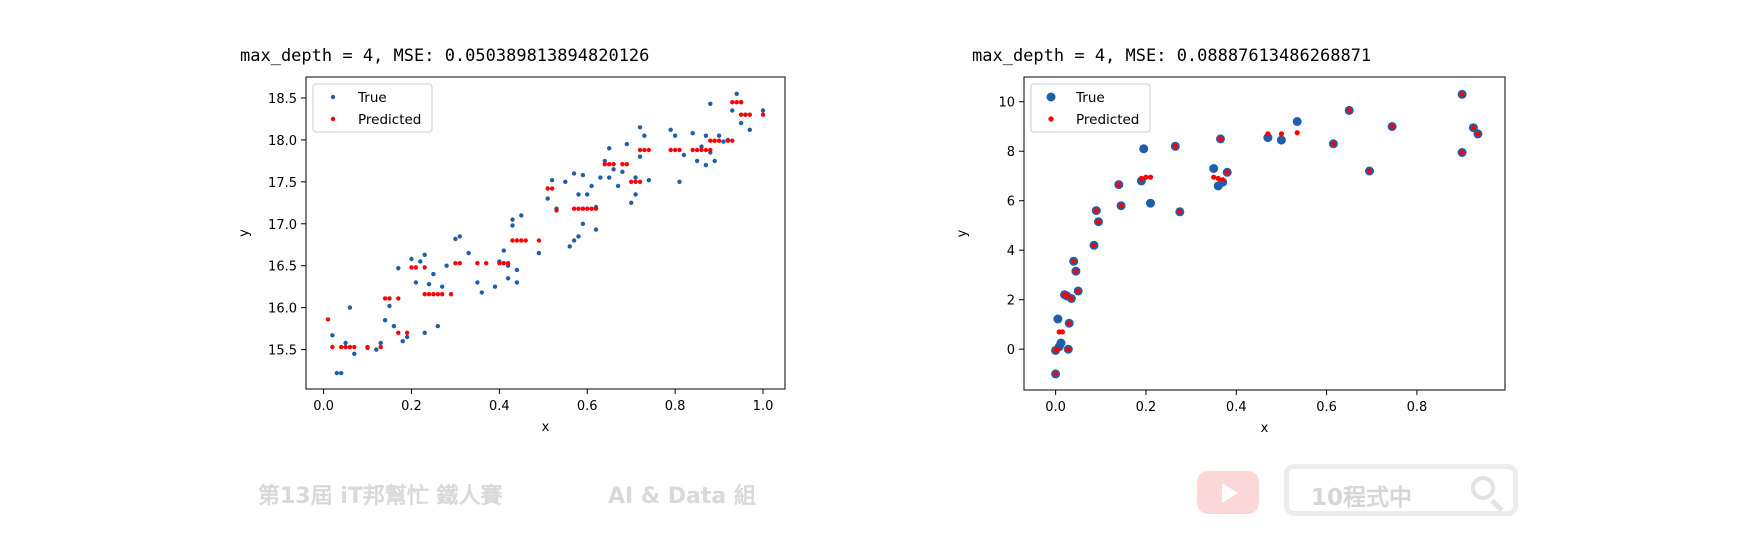  What do you see at coordinates (282, 351) in the screenshot?
I see `y-tick-label: 15.5` at bounding box center [282, 351].